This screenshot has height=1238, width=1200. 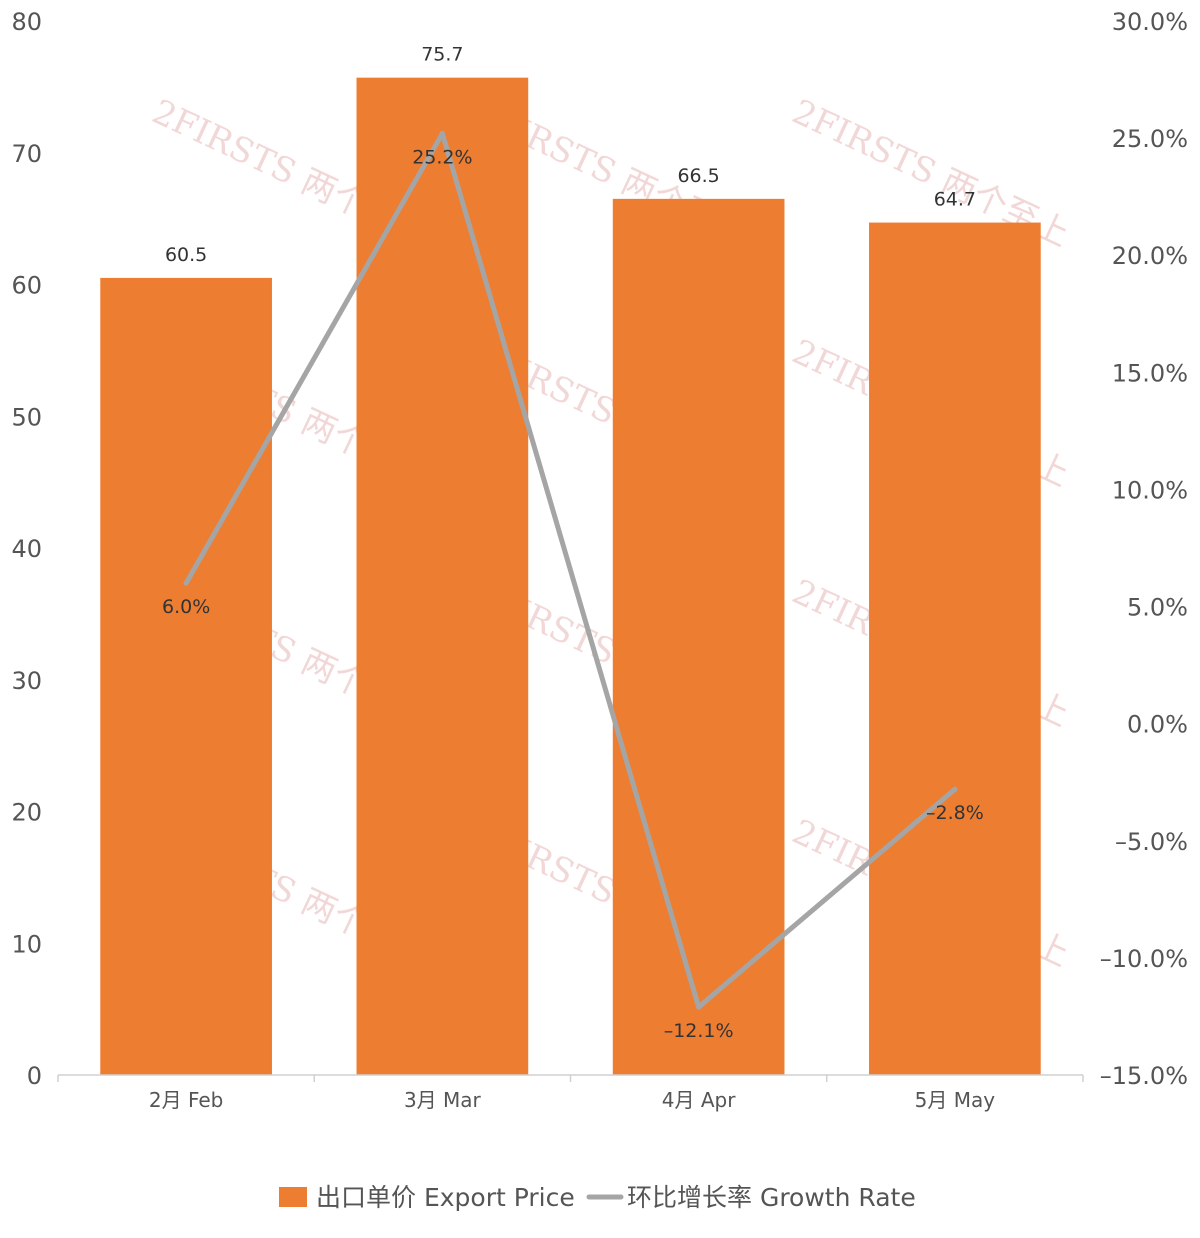 What do you see at coordinates (442, 55) in the screenshot?
I see `bar-value-label: 75.7` at bounding box center [442, 55].